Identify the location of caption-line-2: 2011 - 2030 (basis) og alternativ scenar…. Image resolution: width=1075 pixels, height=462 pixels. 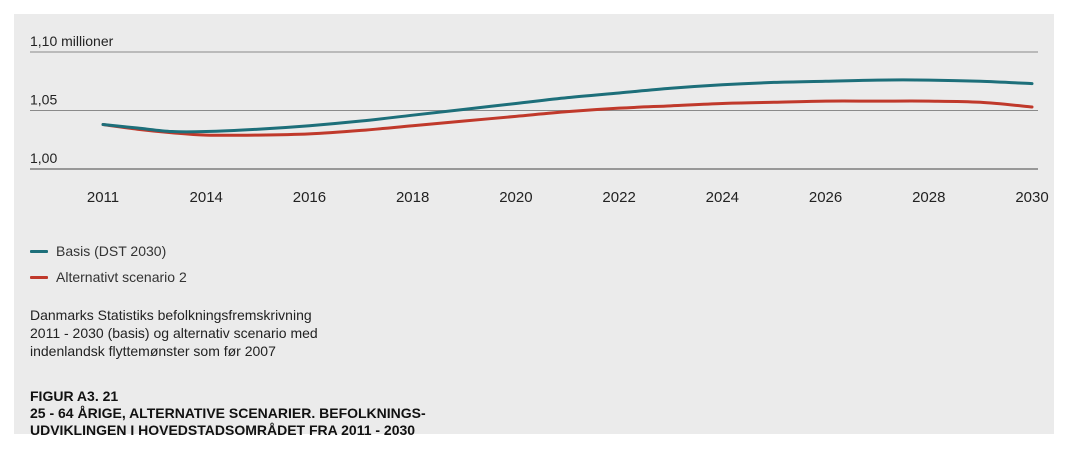
(174, 333).